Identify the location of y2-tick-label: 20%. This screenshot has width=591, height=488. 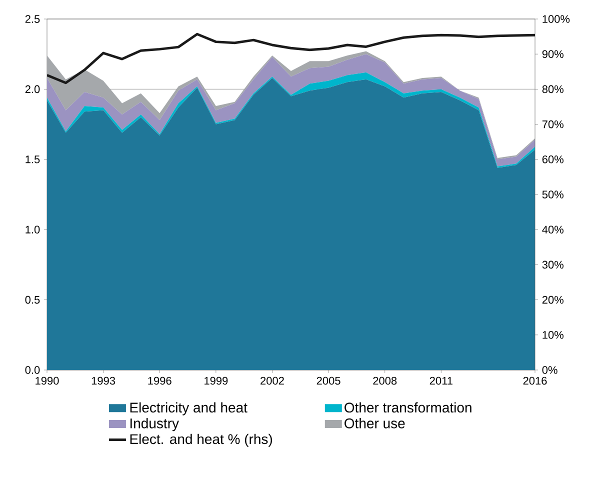
(553, 300).